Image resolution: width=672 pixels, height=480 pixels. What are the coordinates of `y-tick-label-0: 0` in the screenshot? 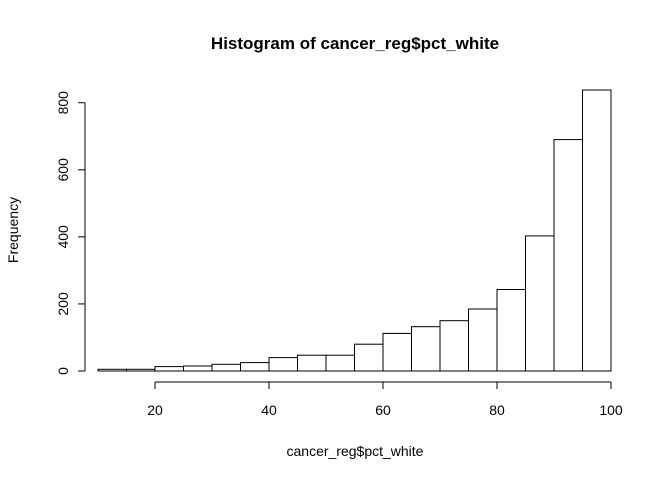 It's located at (63, 371).